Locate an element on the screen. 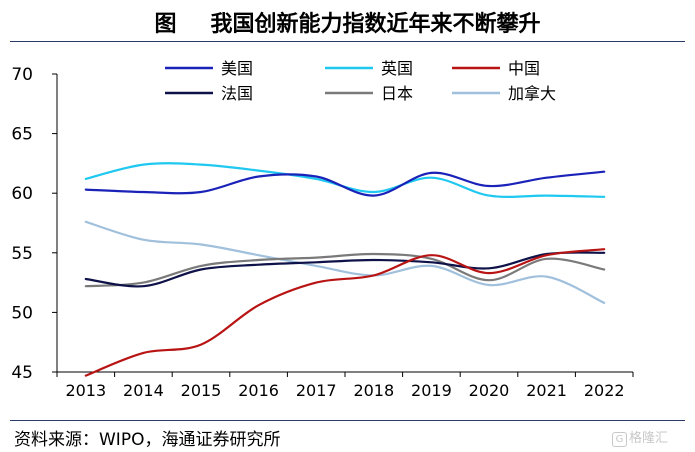 The width and height of the screenshot is (695, 452). legend-label: 英国 is located at coordinates (397, 68).